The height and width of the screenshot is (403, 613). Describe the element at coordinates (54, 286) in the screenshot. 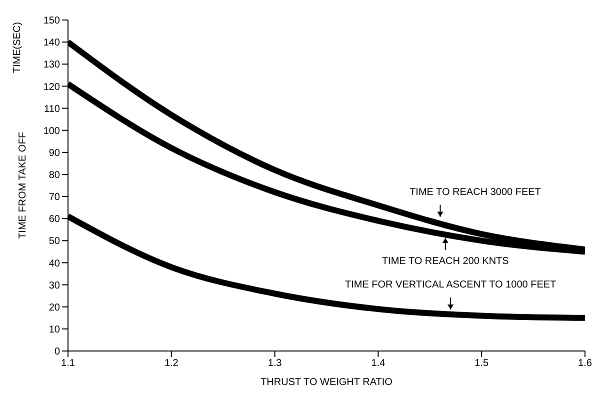

I see `y-tick-label: 30` at that location.